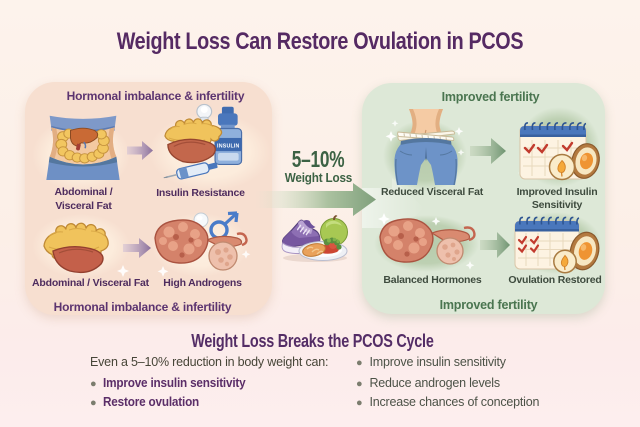  I want to click on svg-text: INSULIN, so click(228, 146).